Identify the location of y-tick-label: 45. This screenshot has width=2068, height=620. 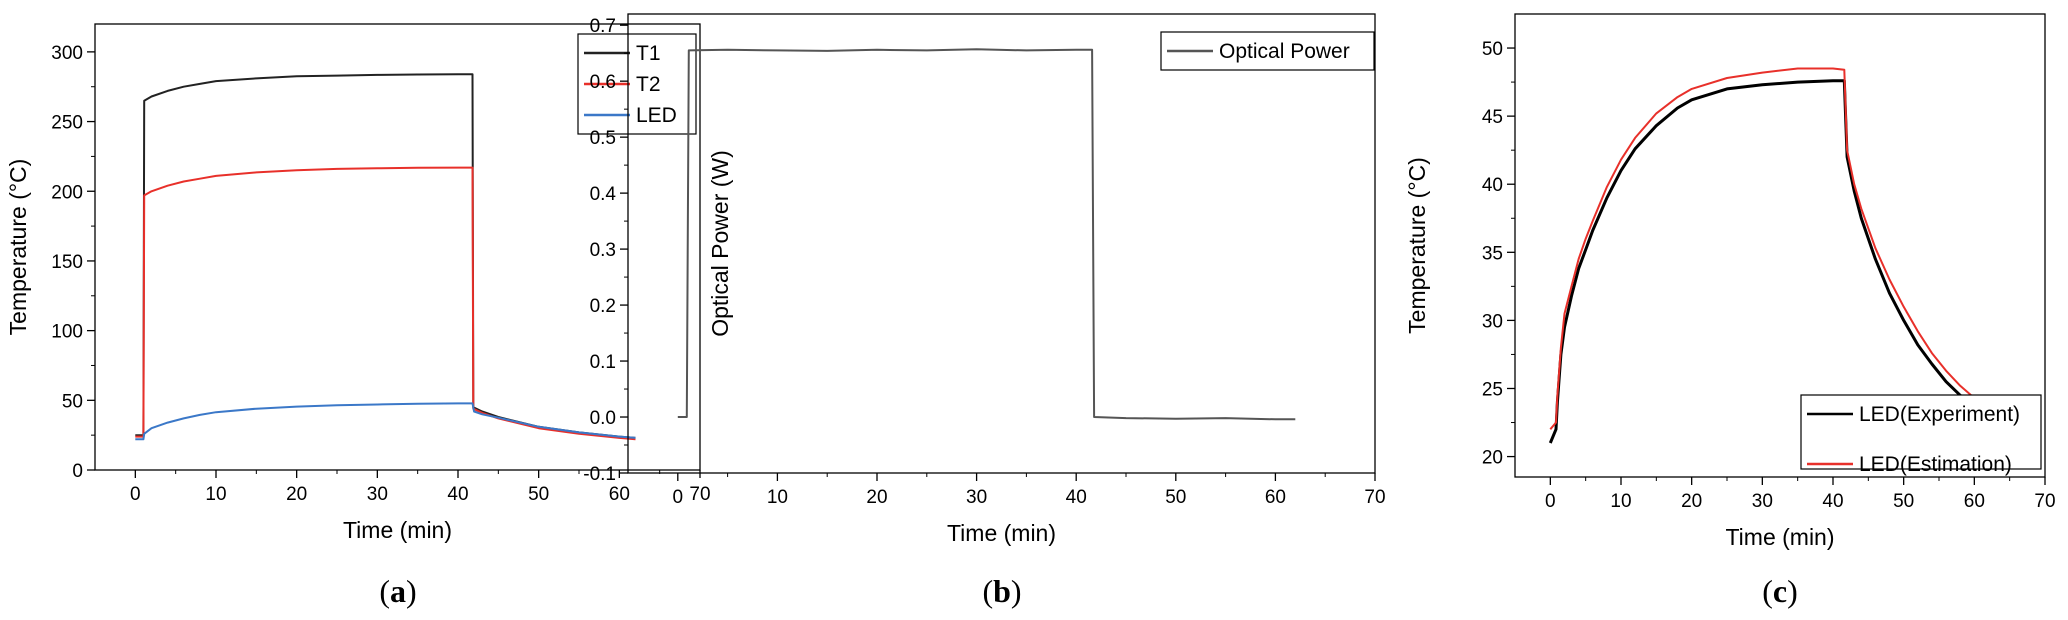
(1492, 117).